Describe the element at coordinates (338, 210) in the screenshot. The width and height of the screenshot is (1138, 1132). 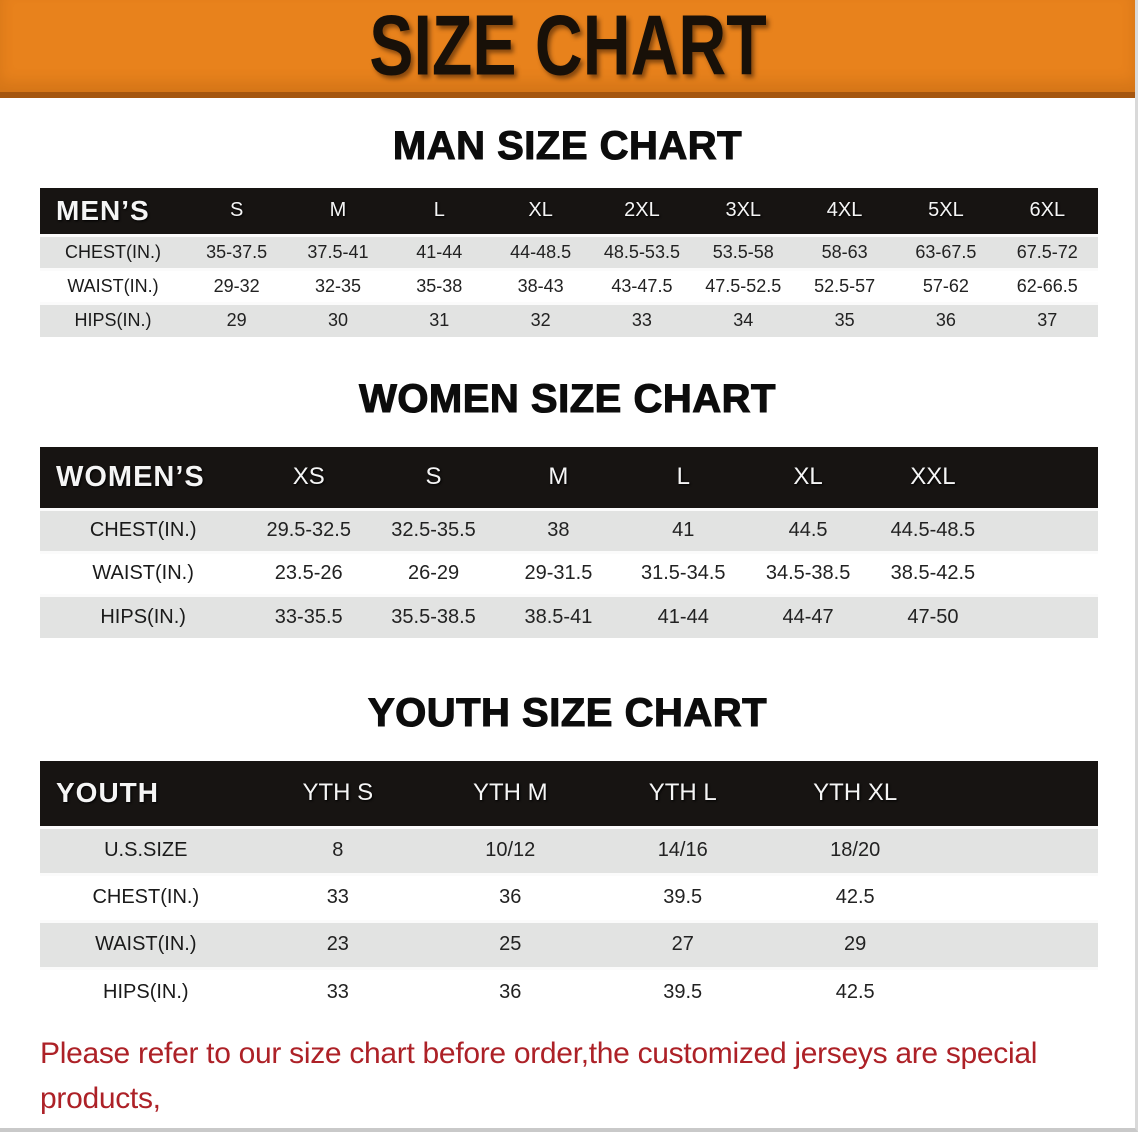
I see `men-column-header-2: M` at that location.